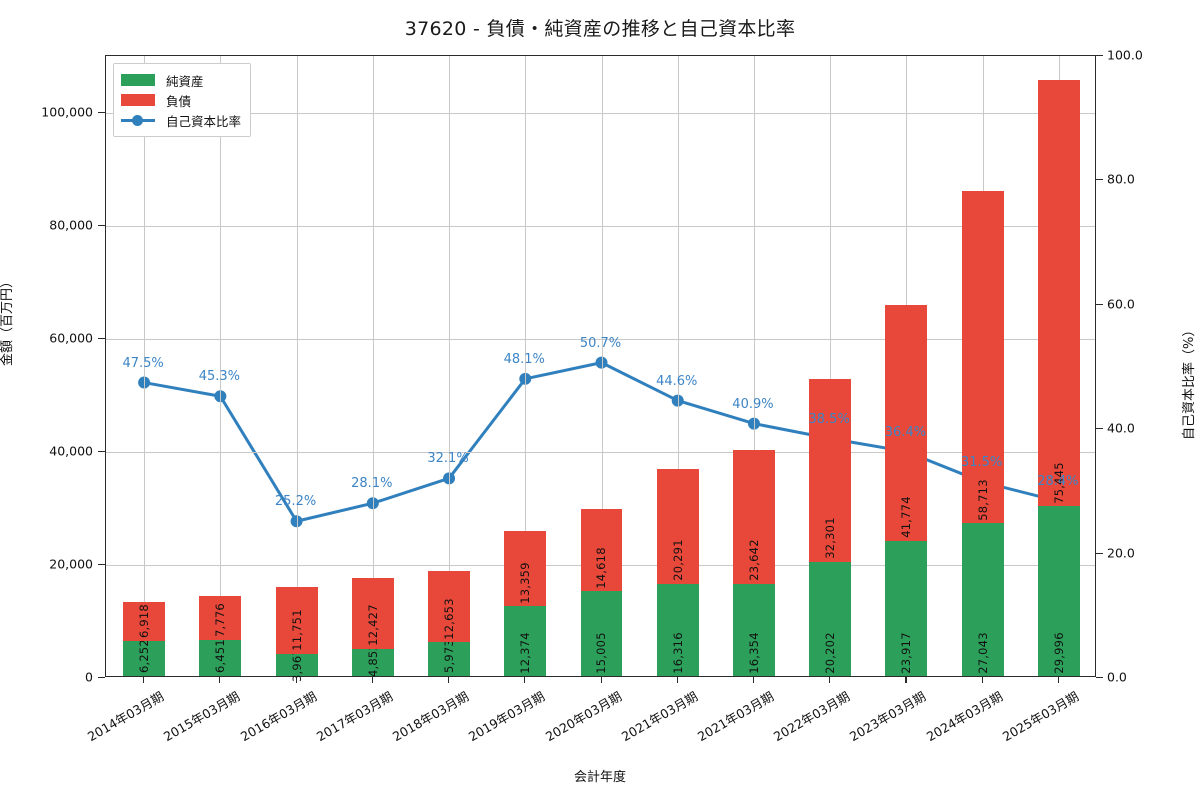 The width and height of the screenshot is (1200, 800). I want to click on bar-stack: 16,354 23,642, so click(753, 562).